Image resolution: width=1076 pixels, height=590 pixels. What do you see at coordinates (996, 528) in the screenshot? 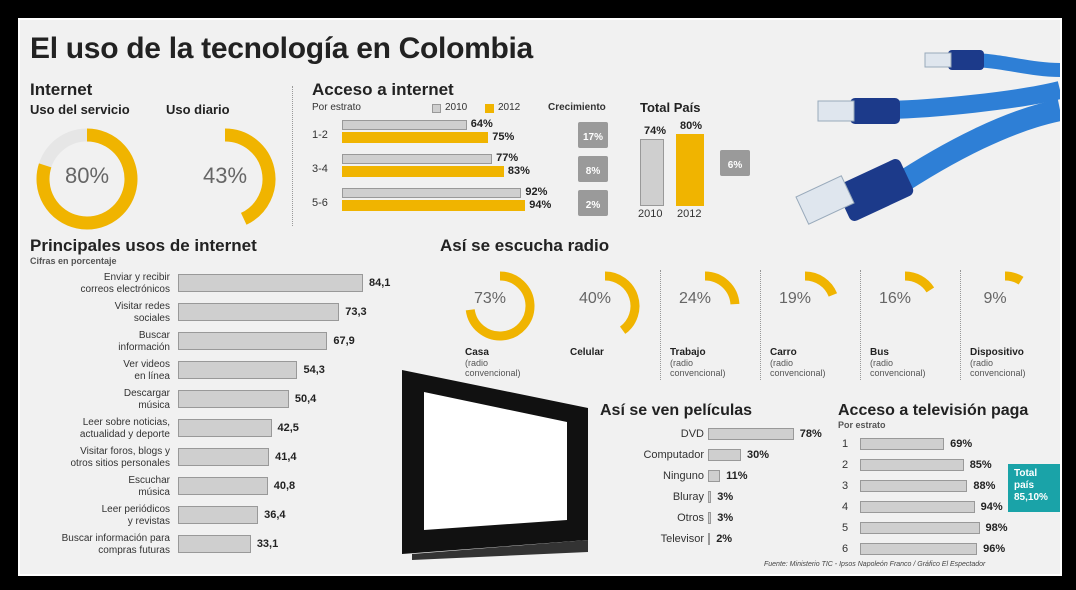
I see `tv-value: 98%` at bounding box center [996, 528].